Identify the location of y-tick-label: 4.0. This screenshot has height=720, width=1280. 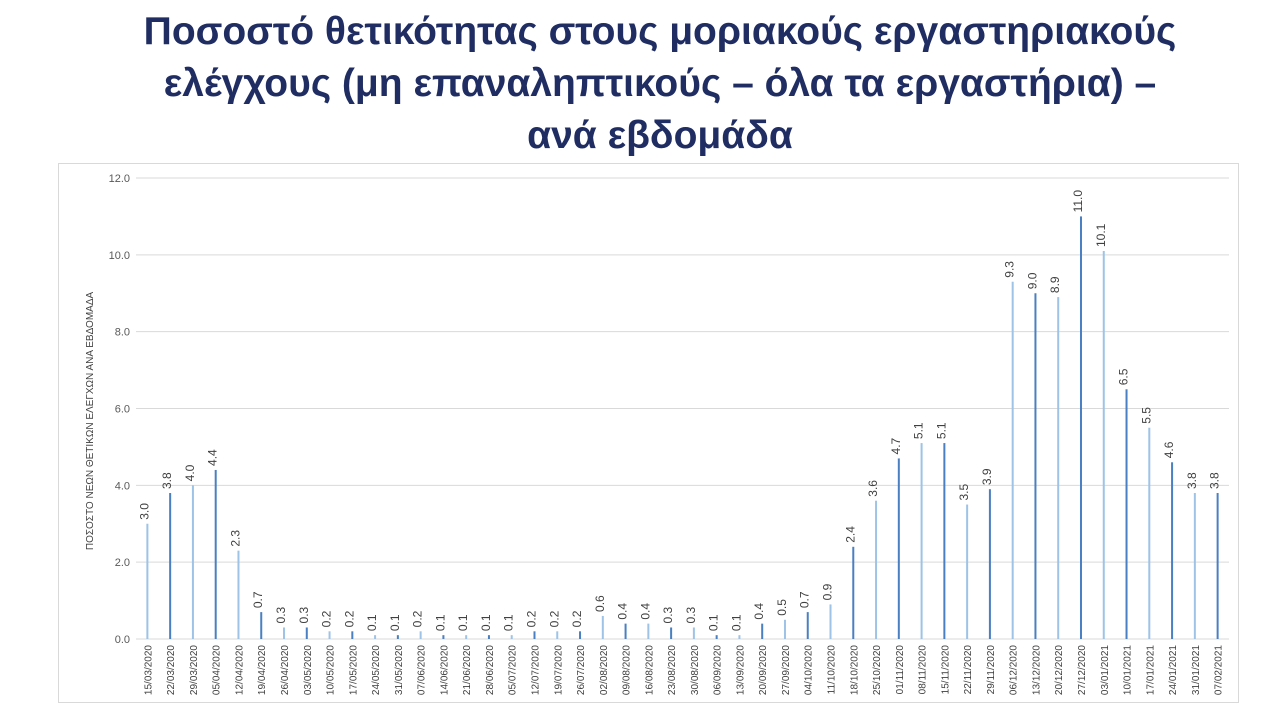
(122, 486).